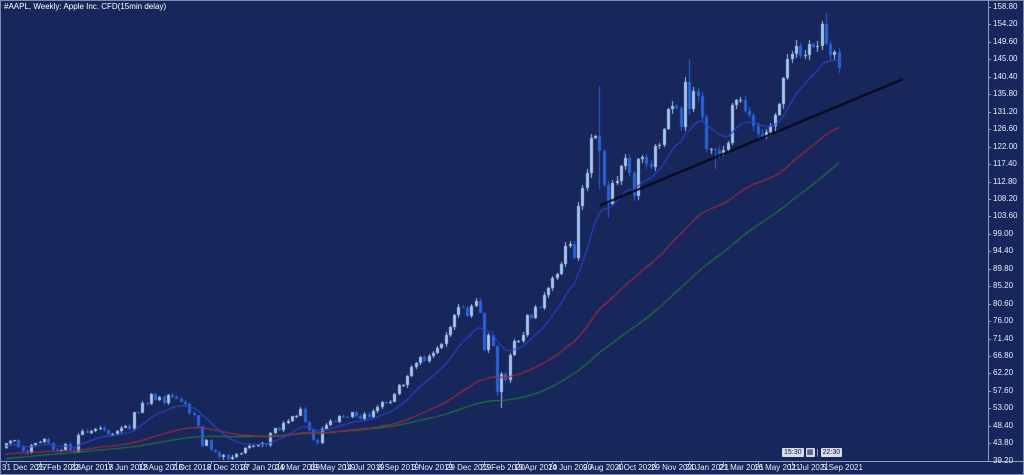 This screenshot has width=1024, height=475. I want to click on session-close-time-badge: 22:30, so click(831, 452).